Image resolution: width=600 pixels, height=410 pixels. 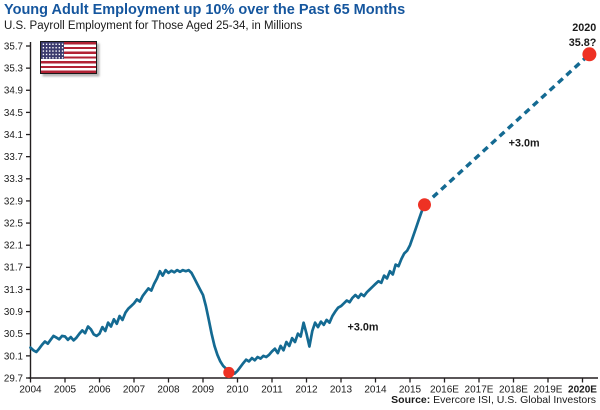 What do you see at coordinates (13, 378) in the screenshot?
I see `y-tick-label: 29.7` at bounding box center [13, 378].